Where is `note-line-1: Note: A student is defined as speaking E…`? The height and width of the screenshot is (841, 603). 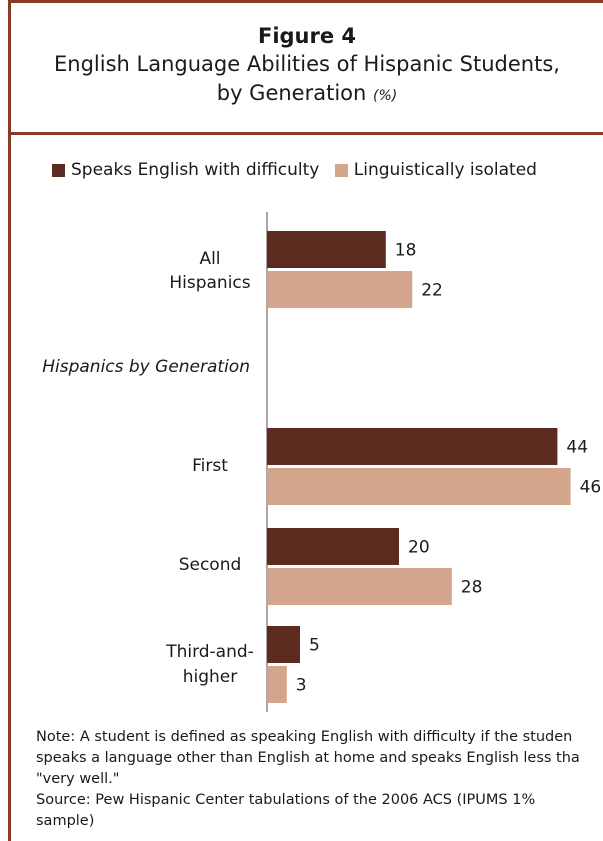
note-line-1: Note: A student is defined as speaking E… is located at coordinates (304, 737).